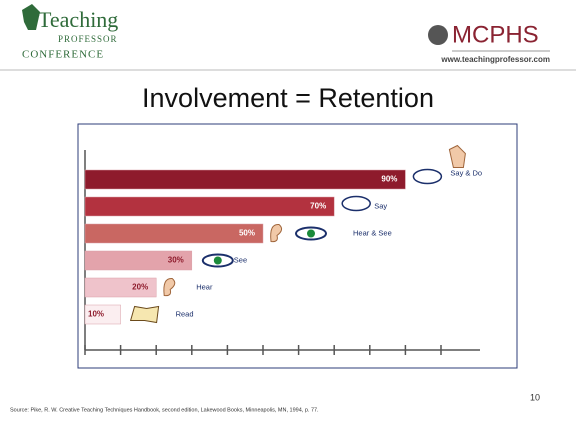  I want to click on hand-icon, so click(457, 156).